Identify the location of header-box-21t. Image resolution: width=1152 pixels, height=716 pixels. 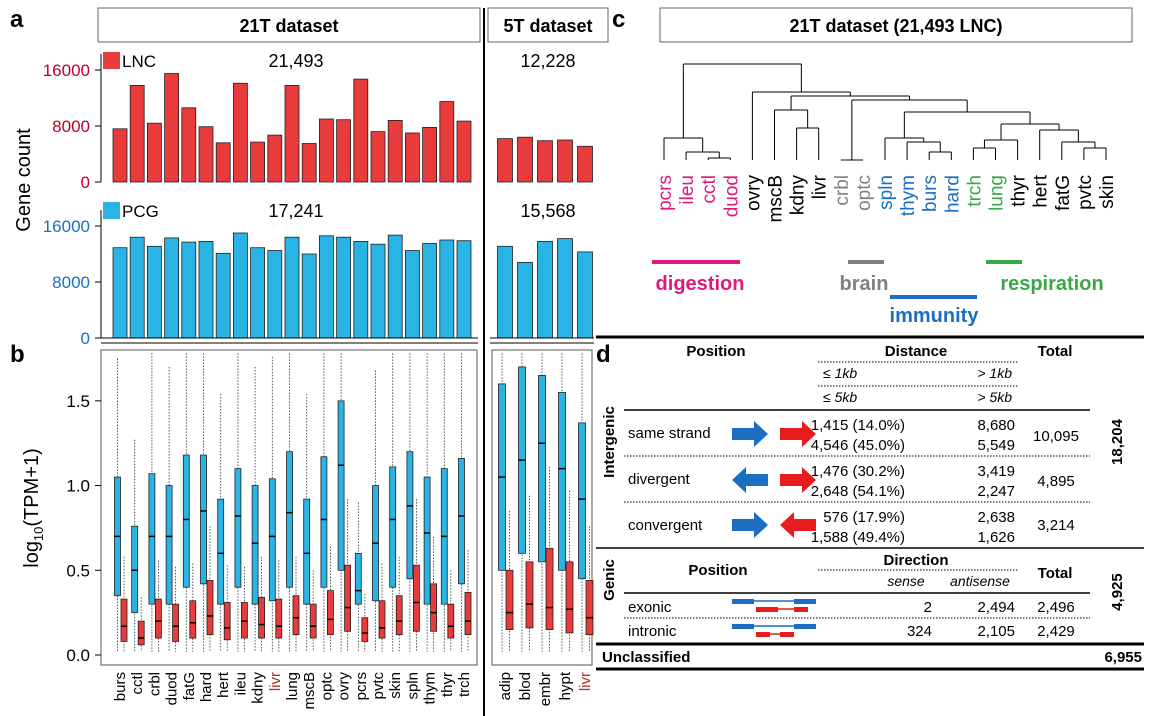
(289, 25).